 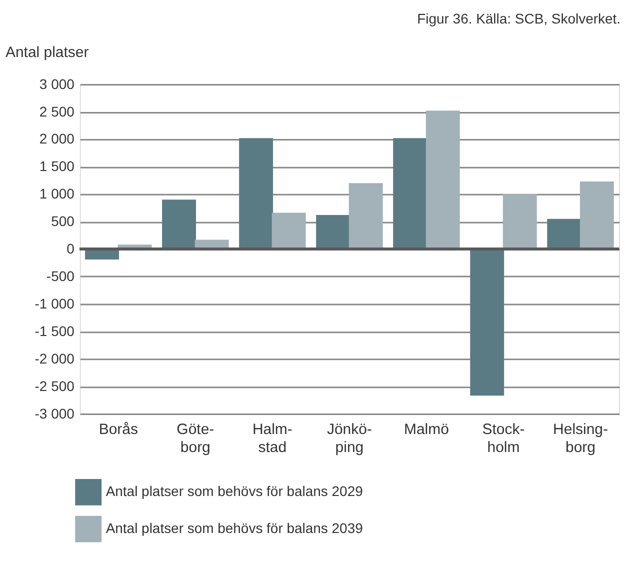 What do you see at coordinates (54, 330) in the screenshot?
I see `y-tick-label: -1 500` at bounding box center [54, 330].